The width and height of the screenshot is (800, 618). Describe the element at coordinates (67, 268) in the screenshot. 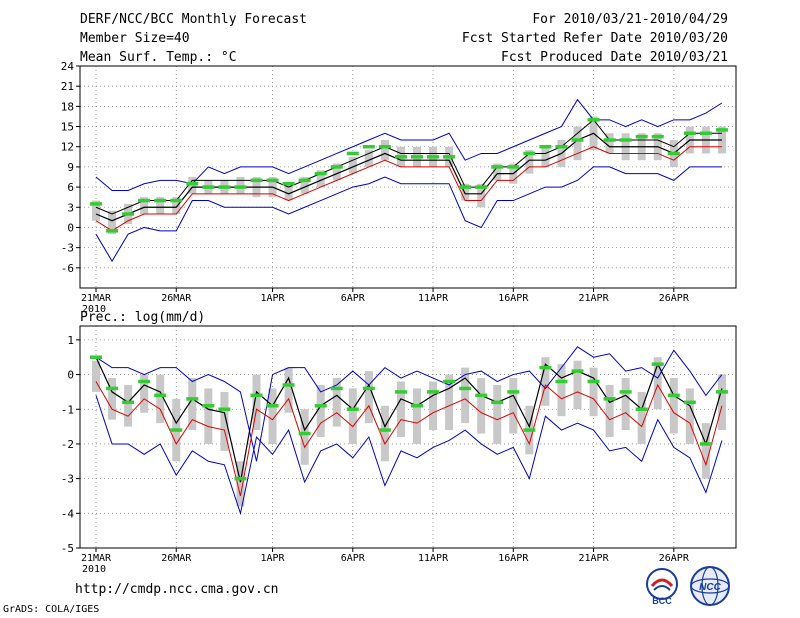

I see `y-tick-label: -6` at that location.